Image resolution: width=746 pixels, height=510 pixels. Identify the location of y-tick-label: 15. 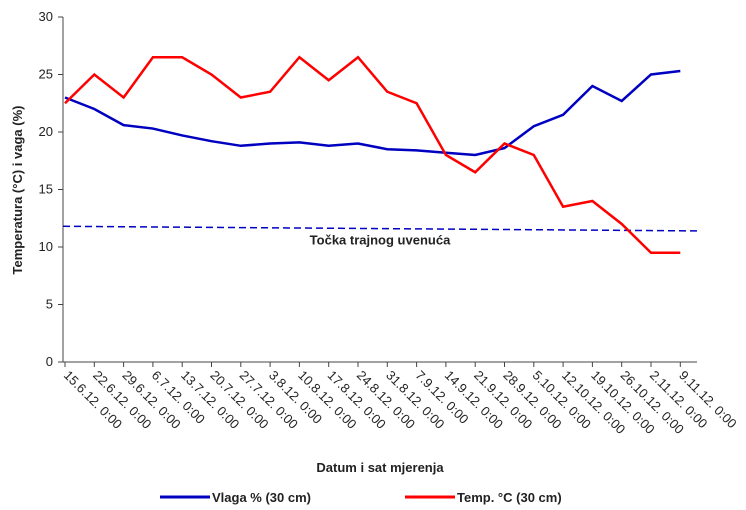
(46, 189).